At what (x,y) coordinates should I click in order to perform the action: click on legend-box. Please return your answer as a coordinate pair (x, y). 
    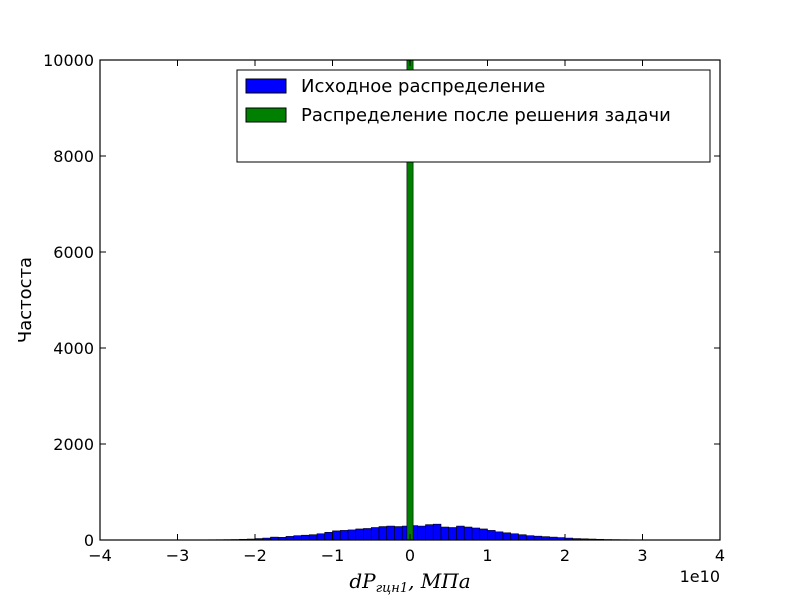
    Looking at the image, I should click on (473, 116).